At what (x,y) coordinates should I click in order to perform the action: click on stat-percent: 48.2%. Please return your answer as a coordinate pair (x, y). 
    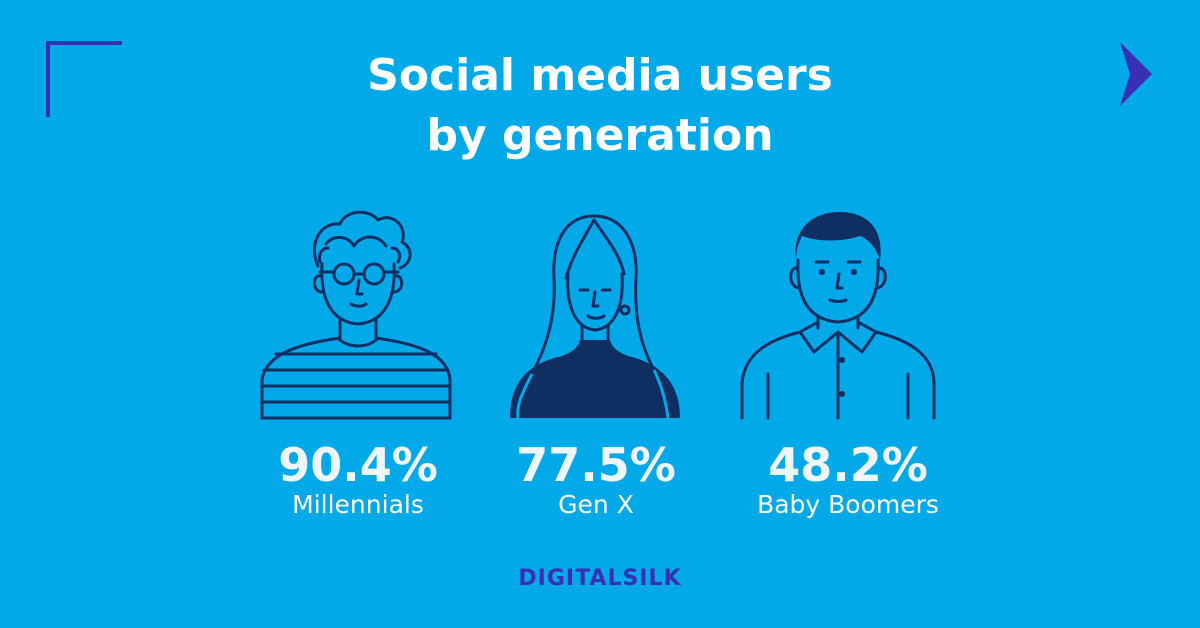
    Looking at the image, I should click on (848, 465).